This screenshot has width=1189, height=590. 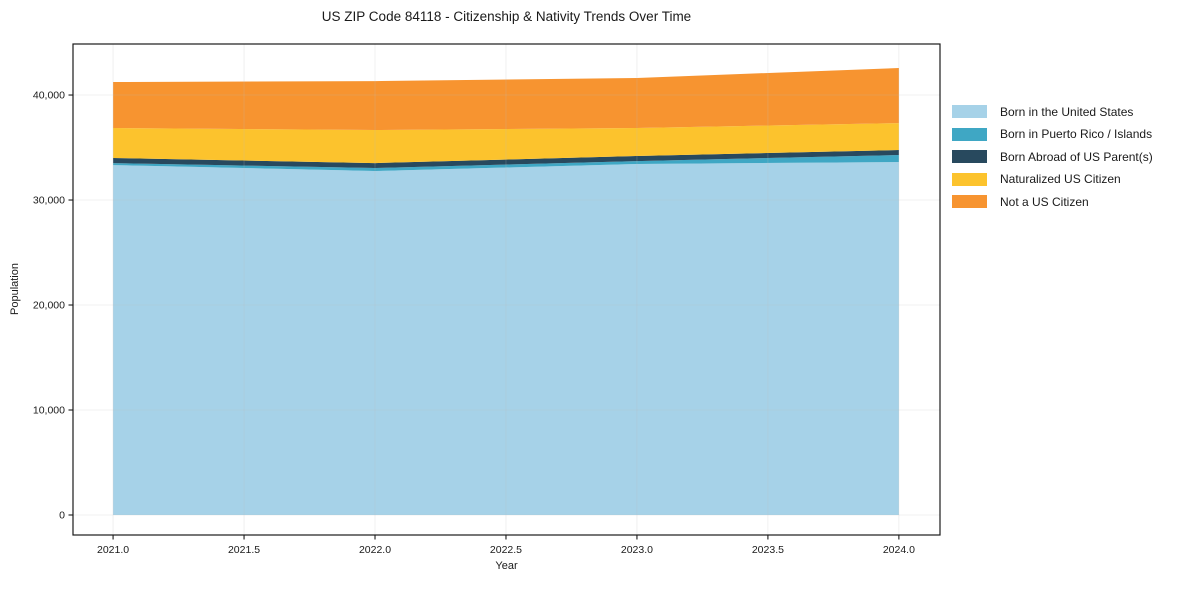 What do you see at coordinates (768, 550) in the screenshot?
I see `x-tick-label: 2023.5` at bounding box center [768, 550].